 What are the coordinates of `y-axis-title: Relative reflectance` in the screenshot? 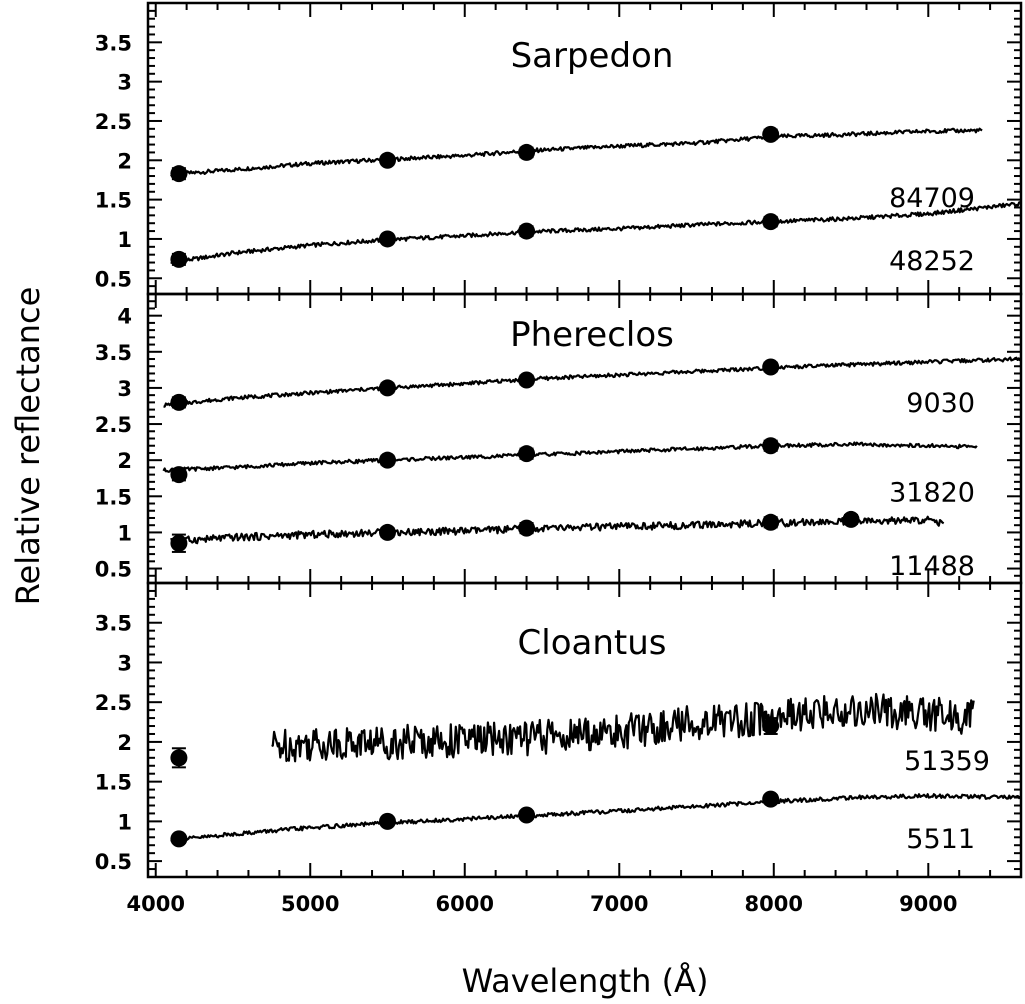 It's located at (28, 446).